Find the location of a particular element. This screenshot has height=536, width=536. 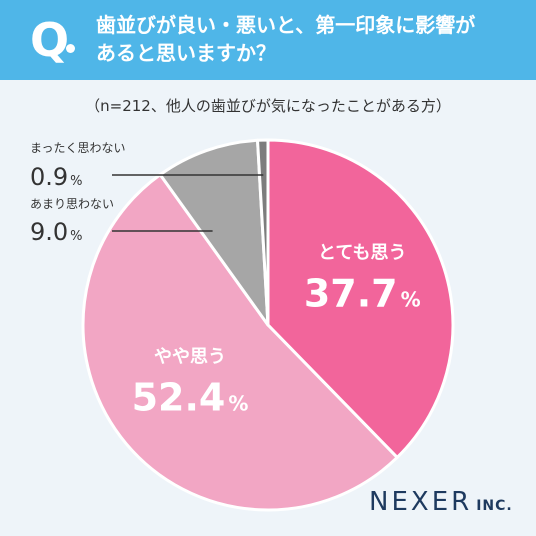

pie-slice-not-really is located at coordinates (214, 232).